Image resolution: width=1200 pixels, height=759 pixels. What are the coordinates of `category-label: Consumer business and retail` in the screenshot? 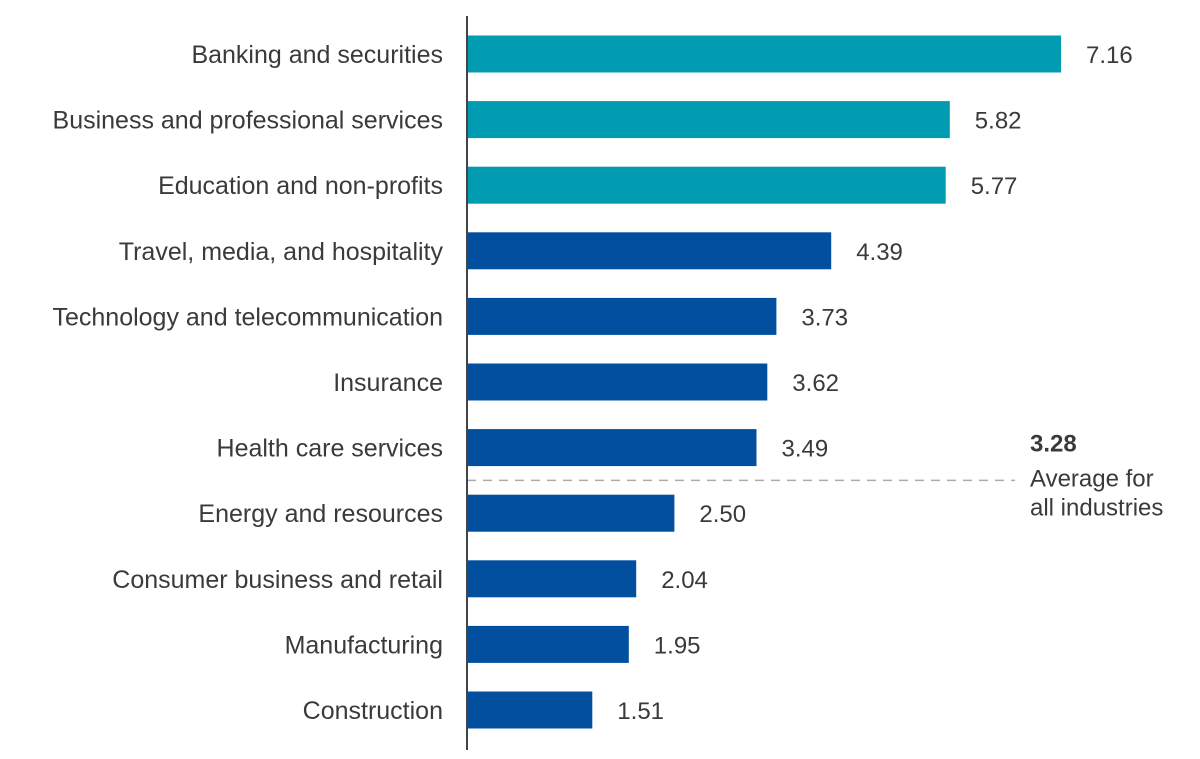 It's located at (277, 580).